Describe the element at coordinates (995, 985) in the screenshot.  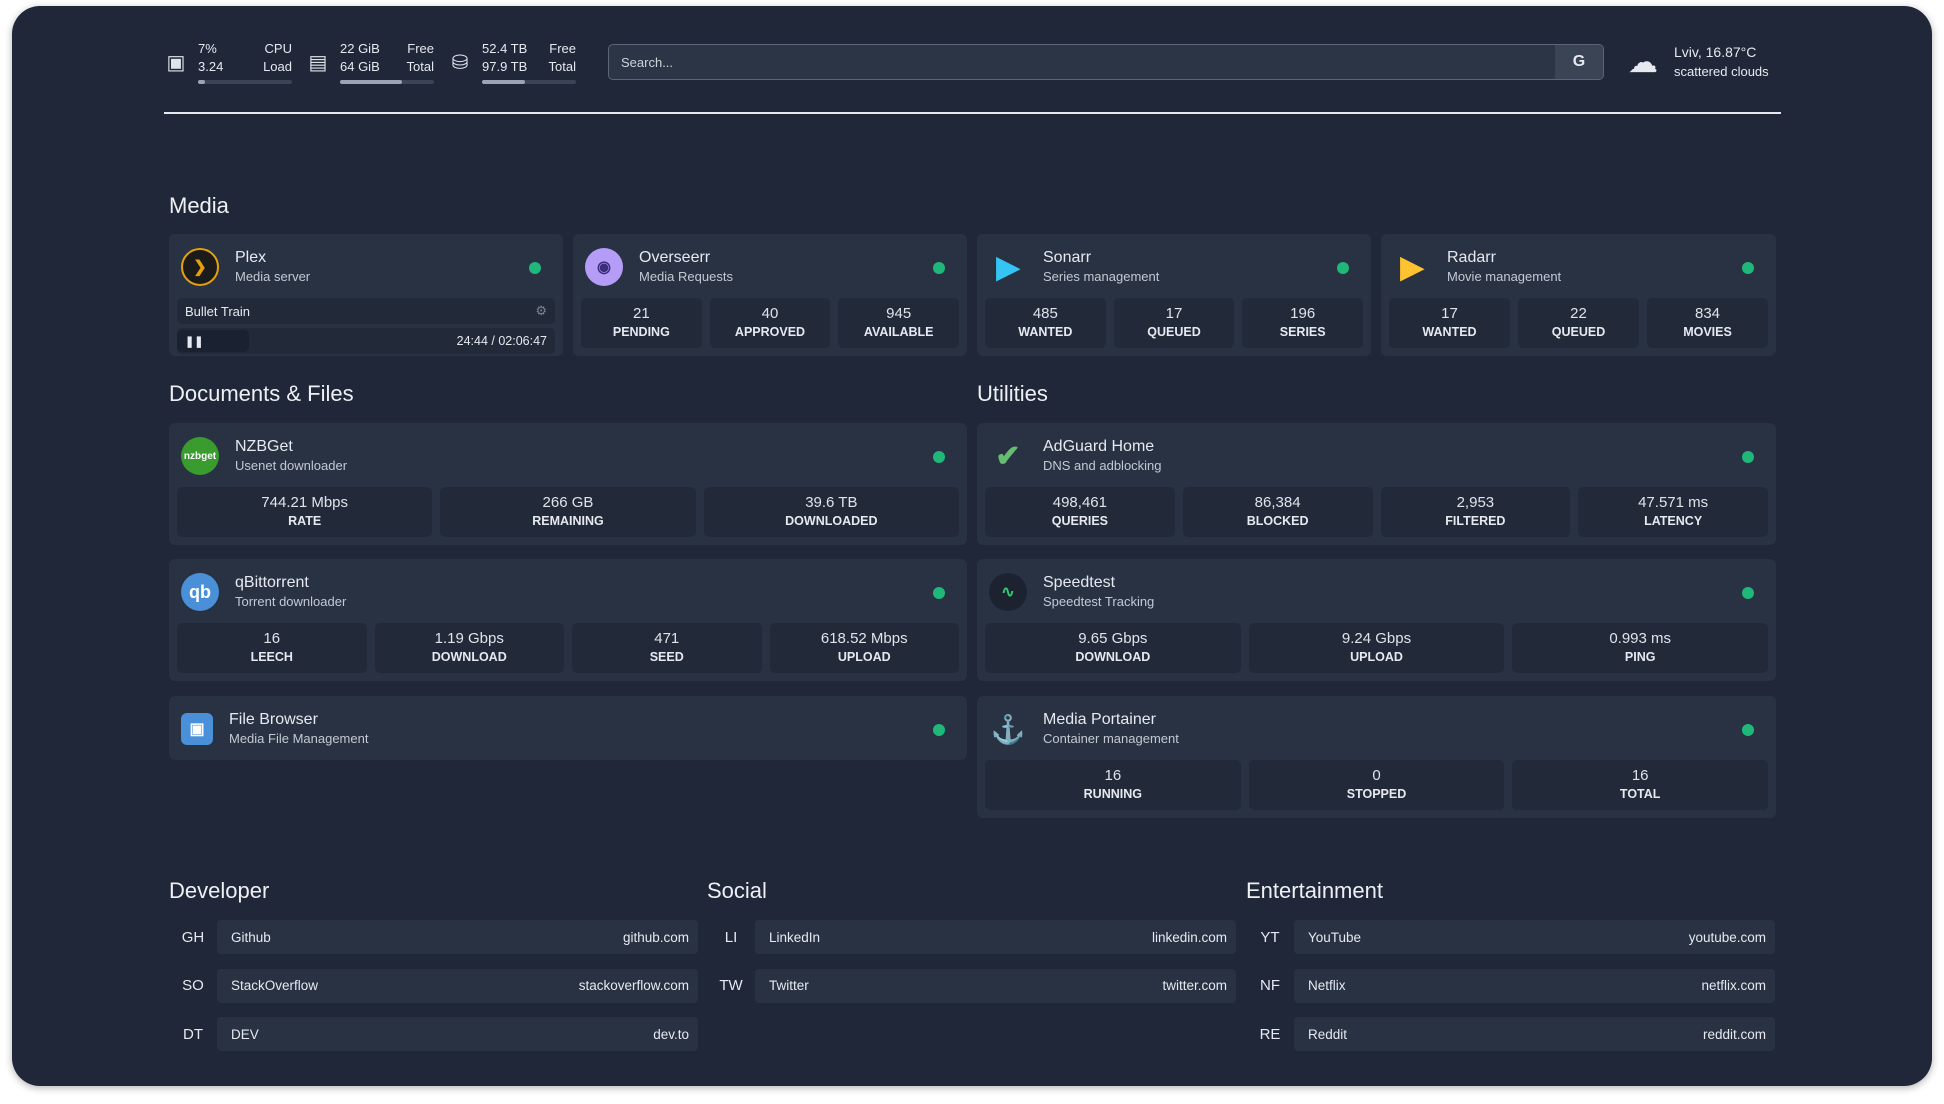
I see `bookmark-link: Twitter twitter.com` at that location.